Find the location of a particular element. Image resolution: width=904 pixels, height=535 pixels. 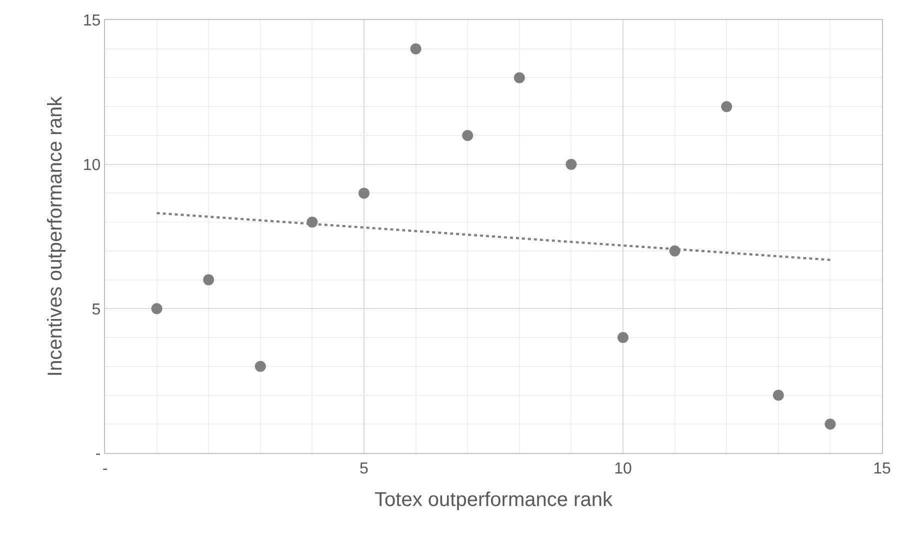

y-tick-label: 10 is located at coordinates (91, 165).